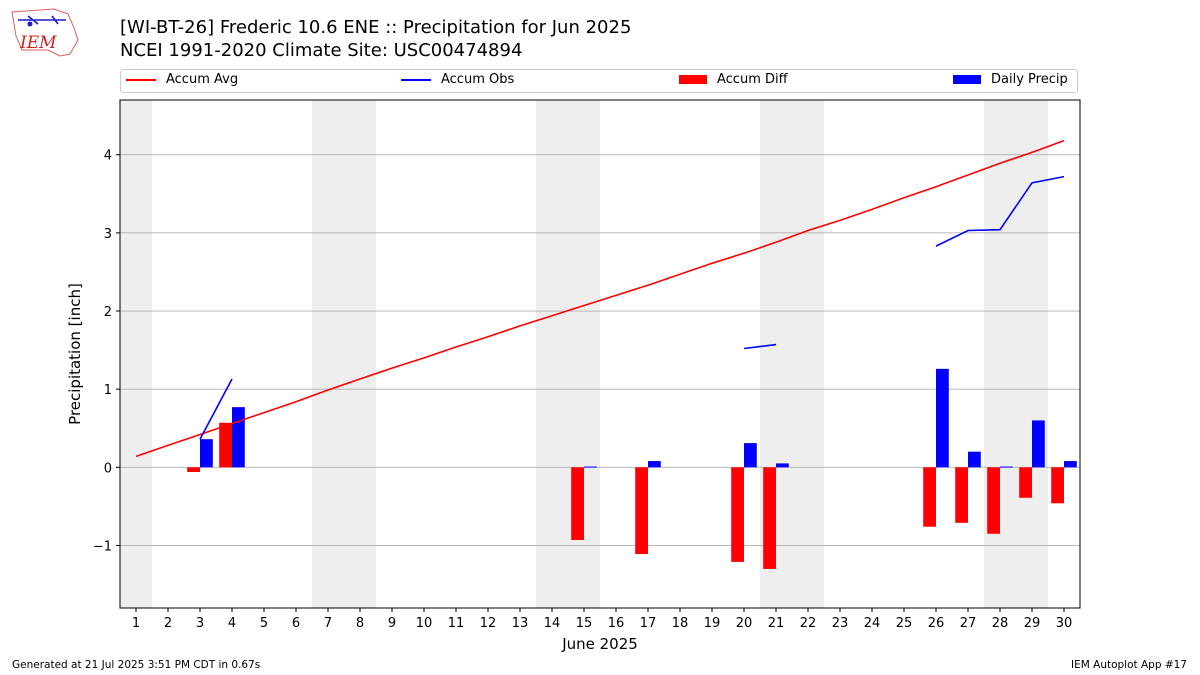 This screenshot has height=675, width=1200. Describe the element at coordinates (200, 623) in the screenshot. I see `x-tick-label-3: 3` at that location.